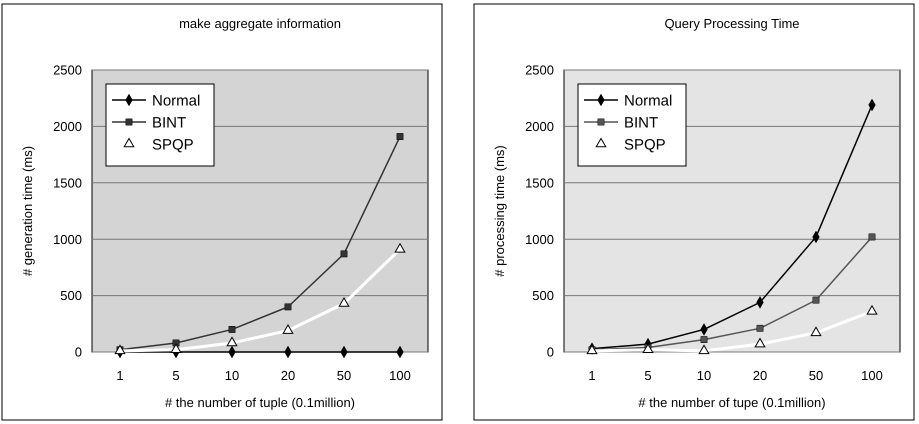 The image size is (919, 424). What do you see at coordinates (732, 23) in the screenshot?
I see `chart-title: Query Processing Time` at bounding box center [732, 23].